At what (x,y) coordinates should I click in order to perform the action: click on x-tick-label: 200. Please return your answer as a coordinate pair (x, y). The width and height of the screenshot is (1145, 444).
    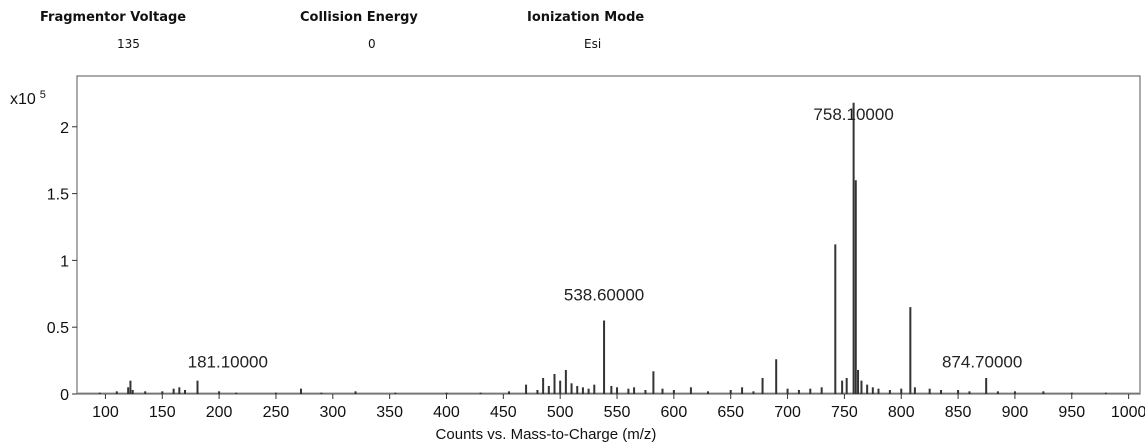
    Looking at the image, I should click on (219, 412).